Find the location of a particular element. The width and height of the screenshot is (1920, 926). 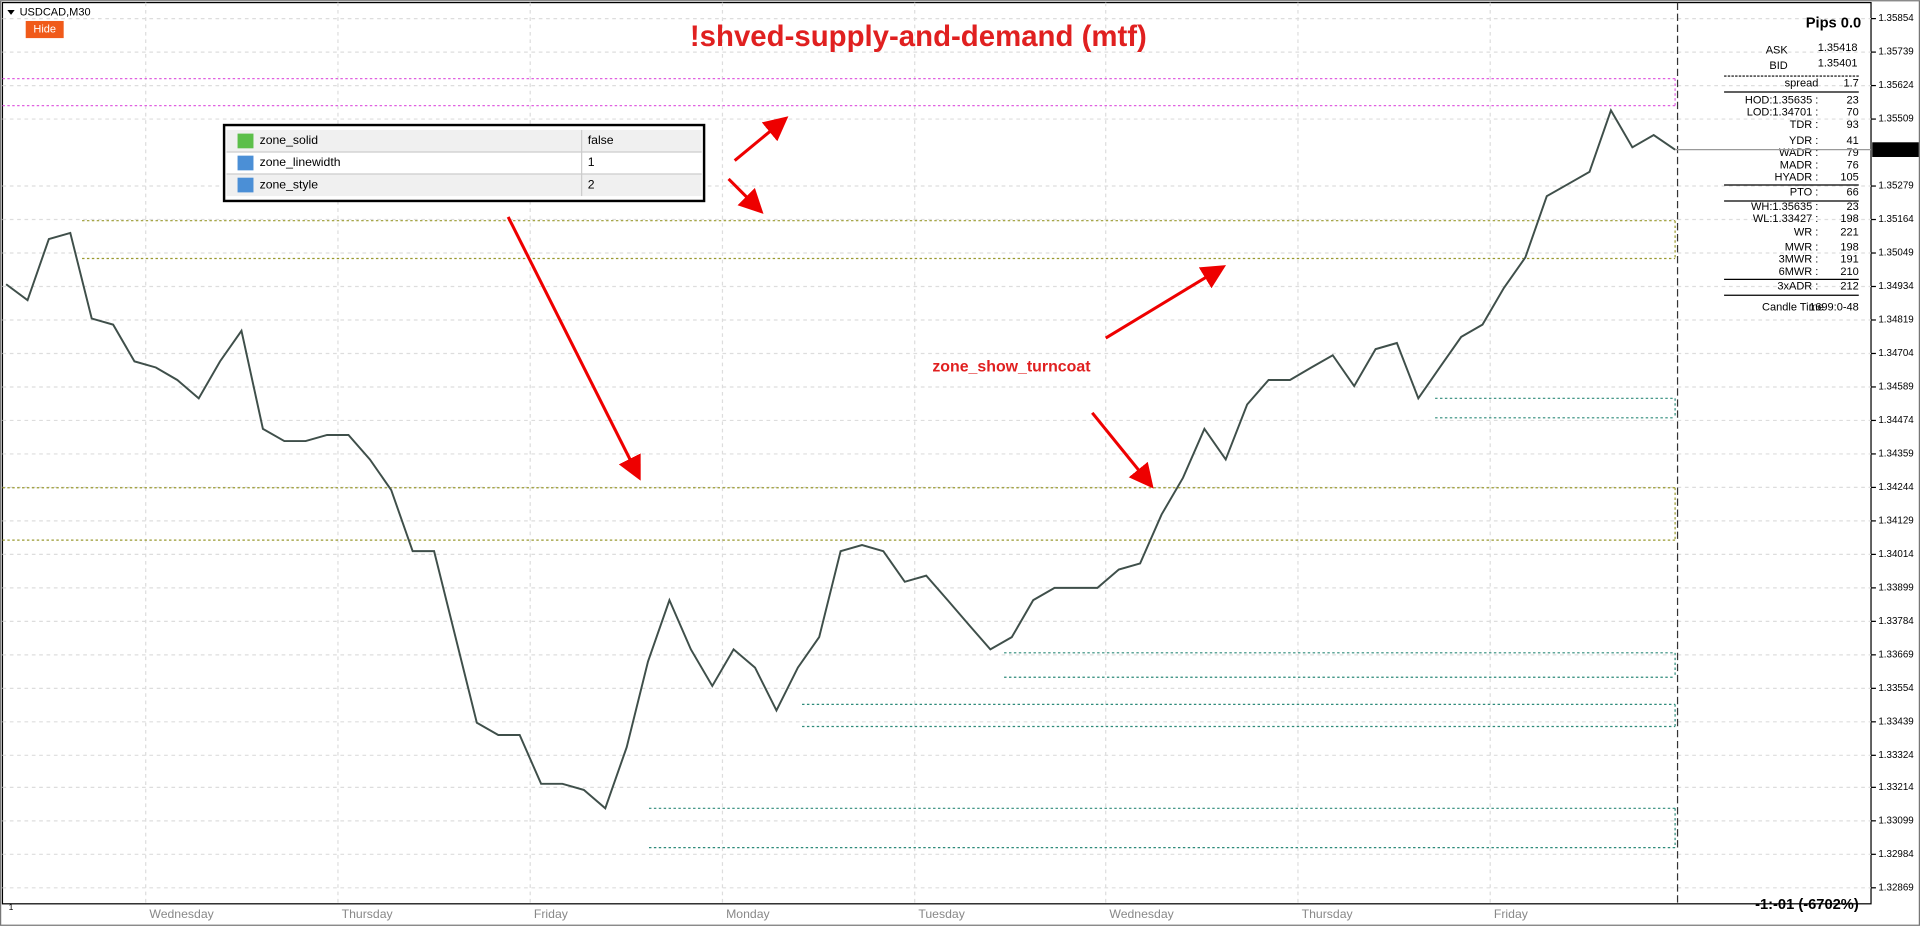

info-value: 70 is located at coordinates (1853, 113).